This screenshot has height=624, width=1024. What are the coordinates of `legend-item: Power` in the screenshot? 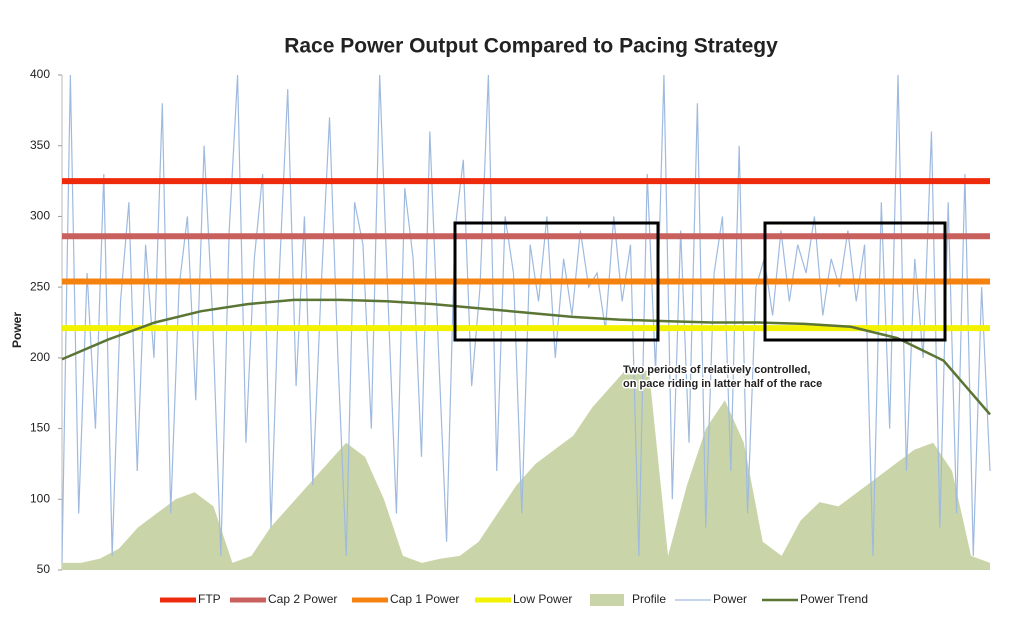 It's located at (711, 599).